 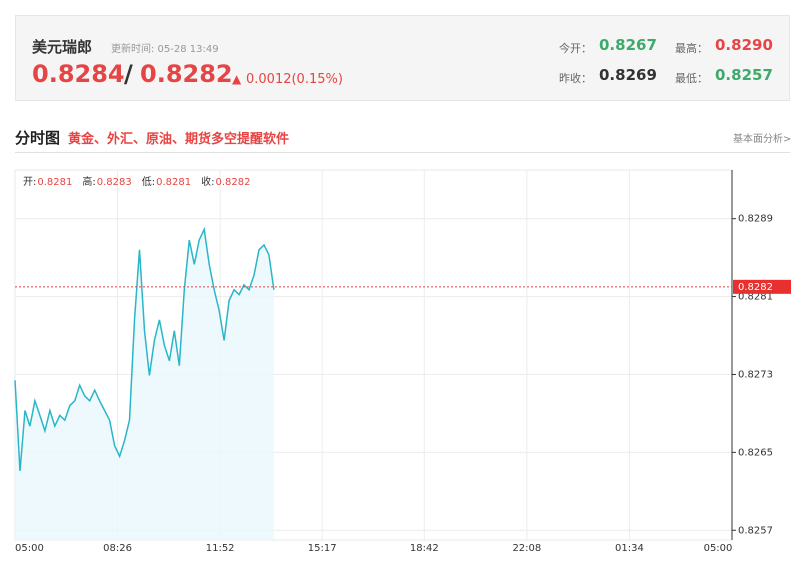 I want to click on promo-link: 黄金、外汇、原油、期货多空提醒软件, so click(x=179, y=139).